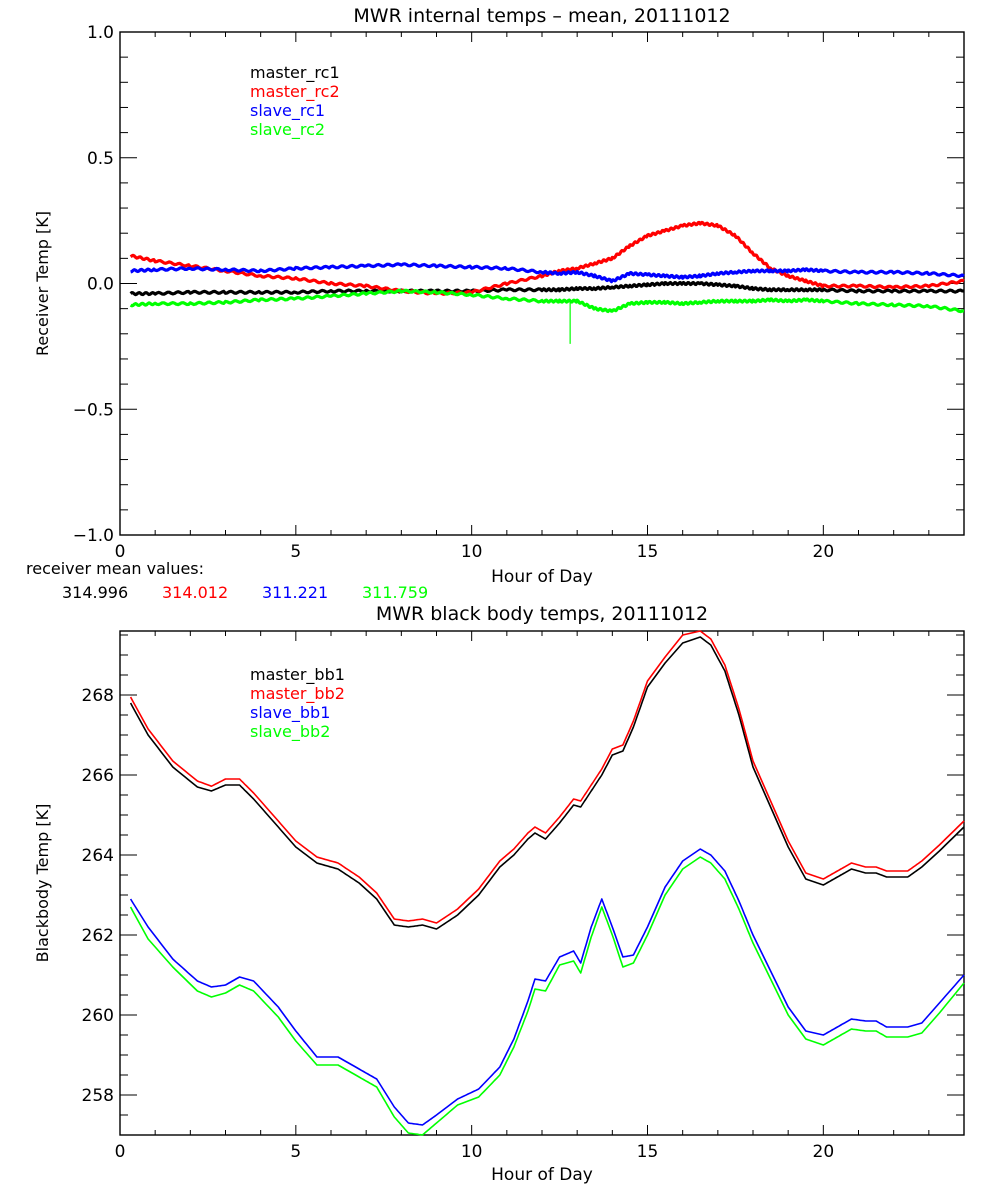 This screenshot has height=1200, width=1000. I want to click on y-tick-label: −0.5, so click(93, 410).